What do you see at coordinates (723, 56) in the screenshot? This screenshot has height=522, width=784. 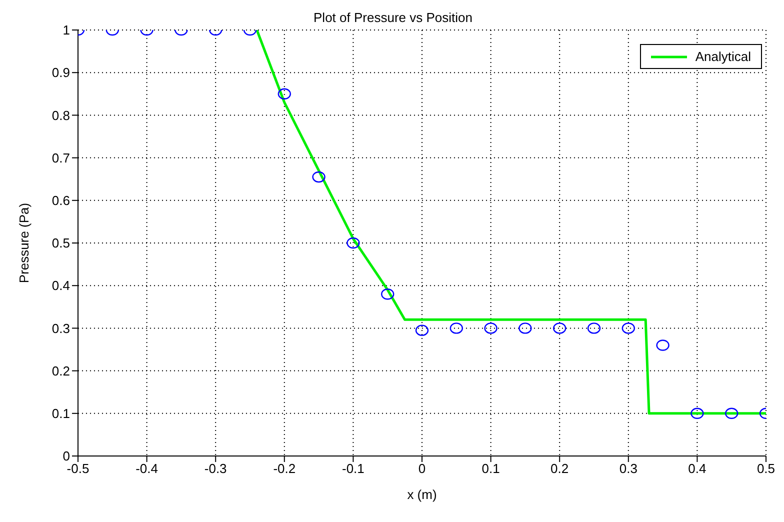 I see `legend-label: Analytical` at bounding box center [723, 56].